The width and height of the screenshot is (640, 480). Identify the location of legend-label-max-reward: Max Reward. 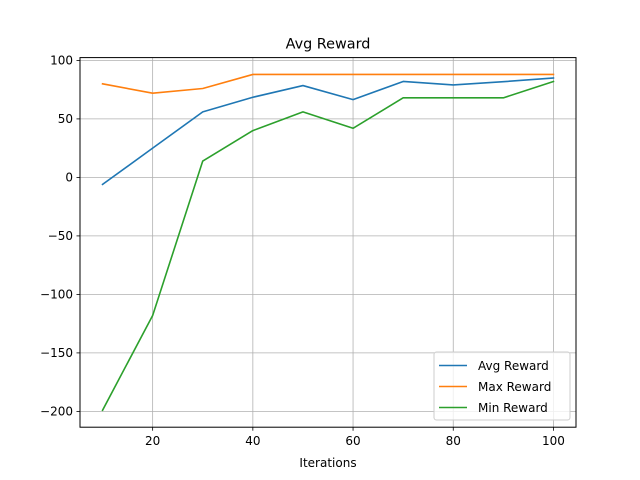
(514, 387).